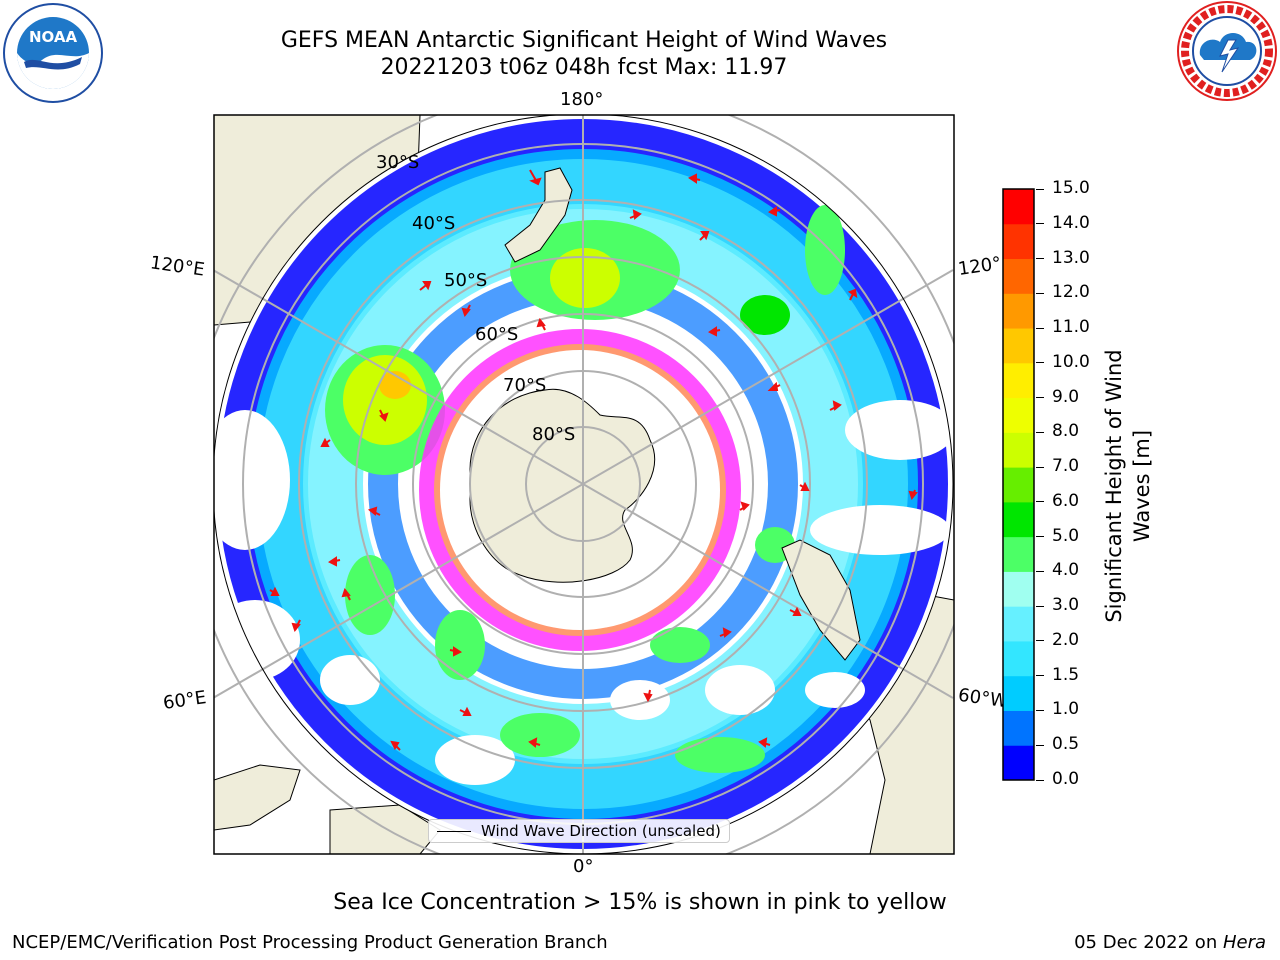 Image resolution: width=1280 pixels, height=960 pixels. I want to click on colorbar, so click(1018, 484).